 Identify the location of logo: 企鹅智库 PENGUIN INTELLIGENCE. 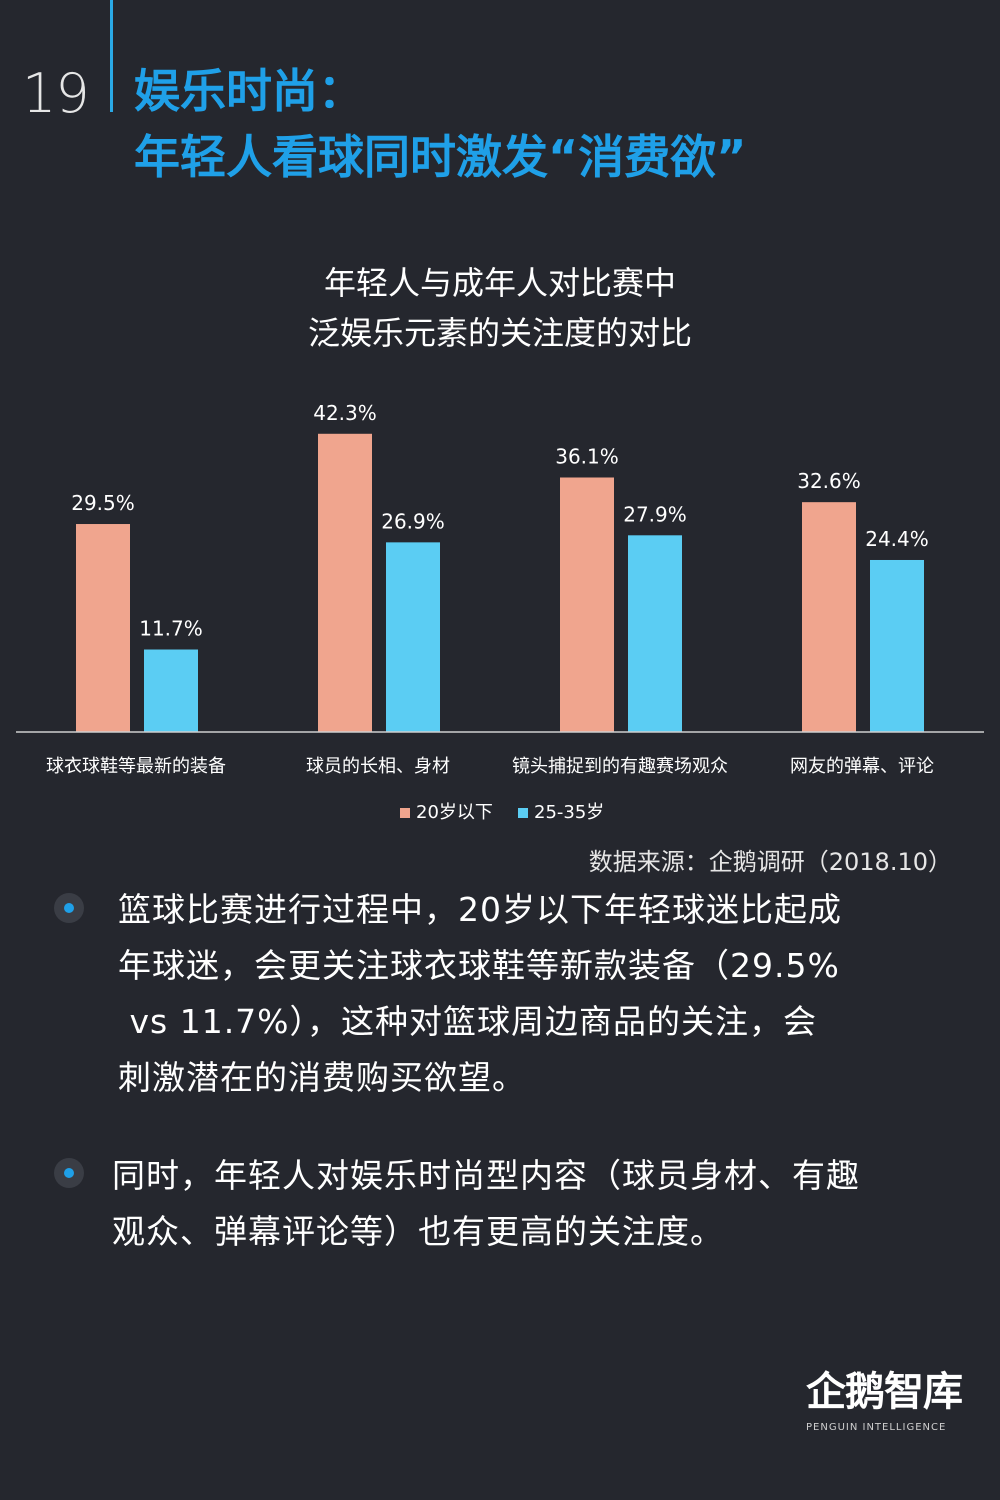
(893, 1400).